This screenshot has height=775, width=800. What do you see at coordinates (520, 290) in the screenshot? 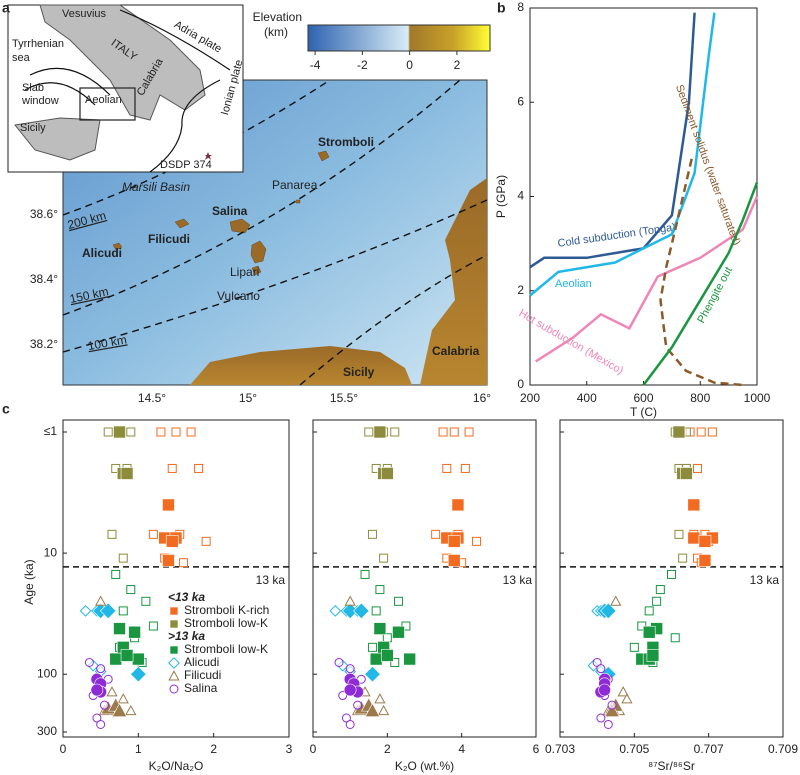
I see `y-tick-label: 2` at bounding box center [520, 290].